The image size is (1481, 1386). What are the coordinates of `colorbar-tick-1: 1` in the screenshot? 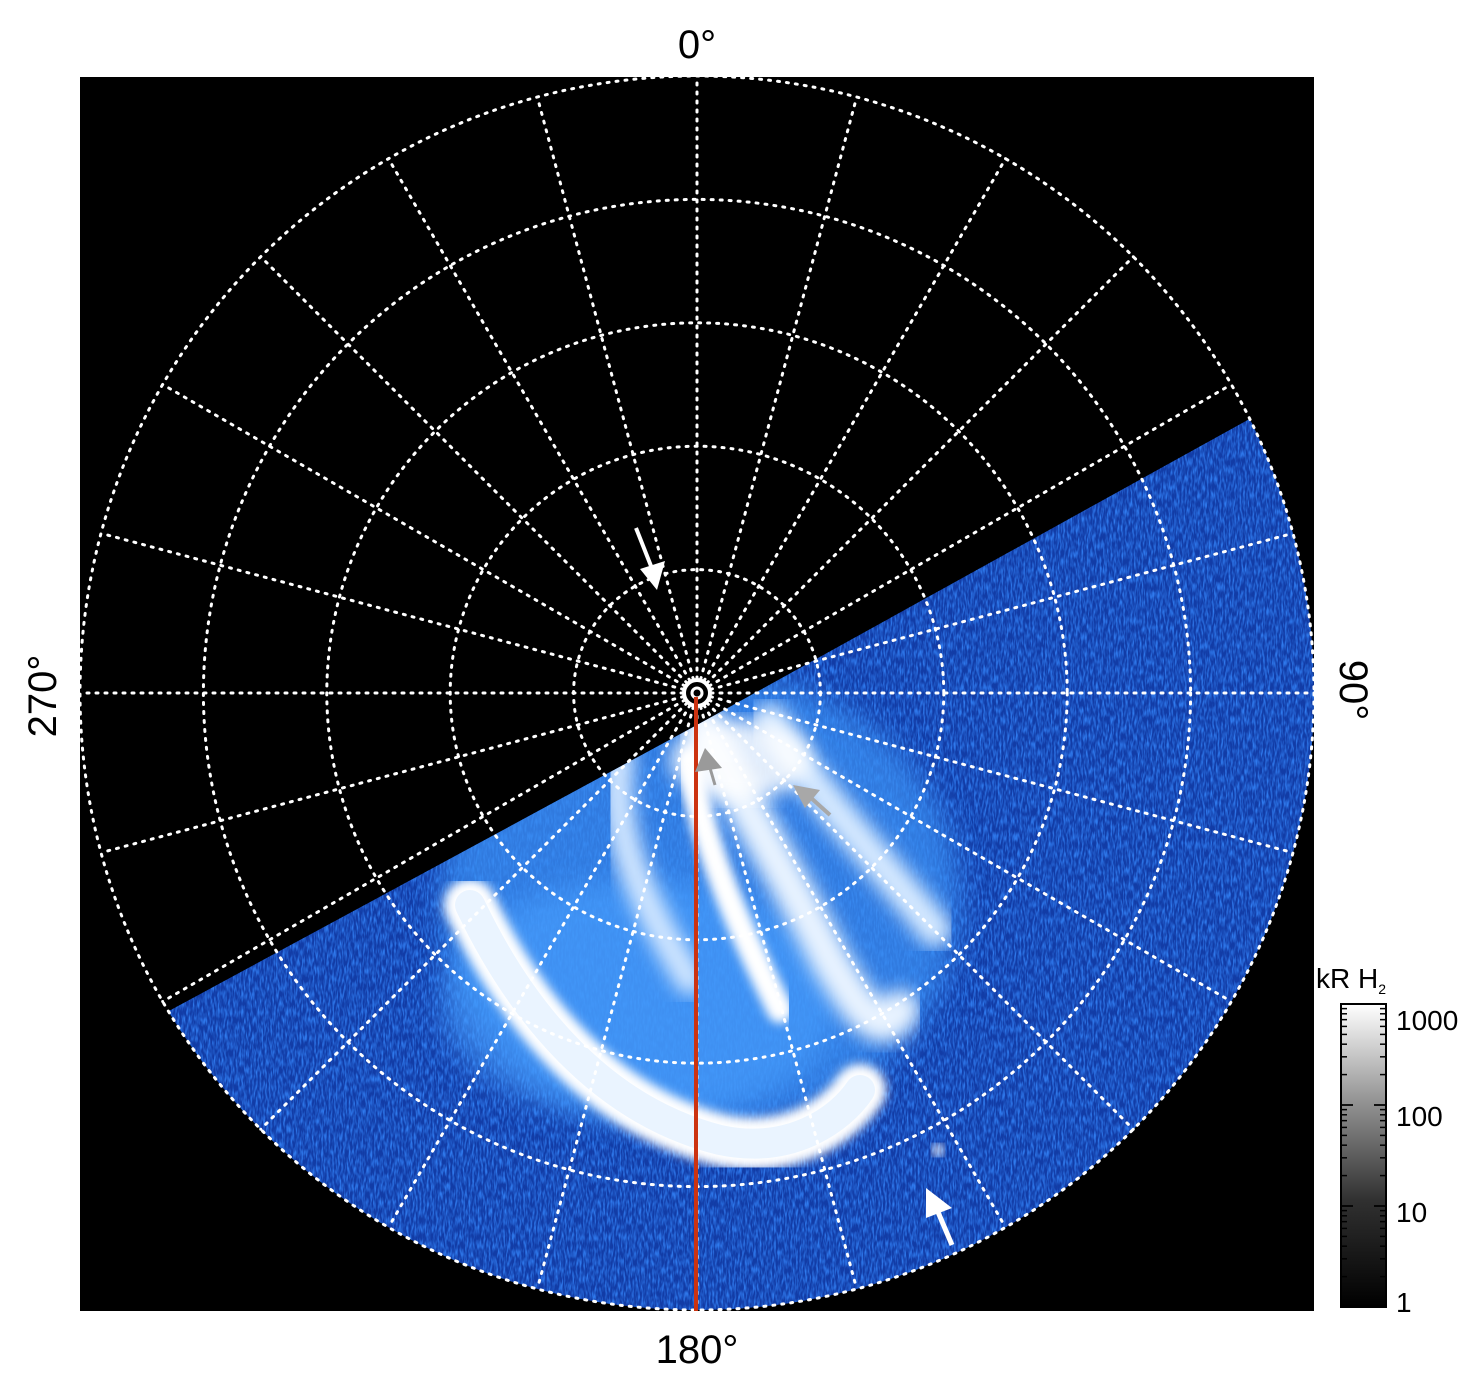 It's located at (1404, 1302).